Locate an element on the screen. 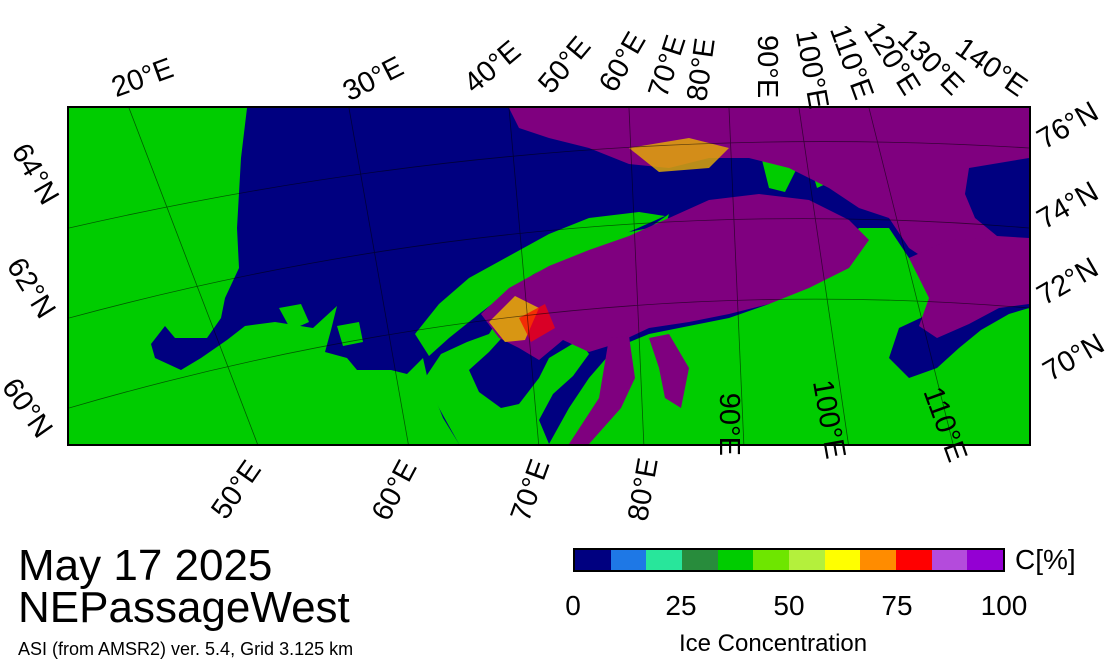 This screenshot has height=666, width=1117. lon-label-bottom-80: 80°E is located at coordinates (643, 489).